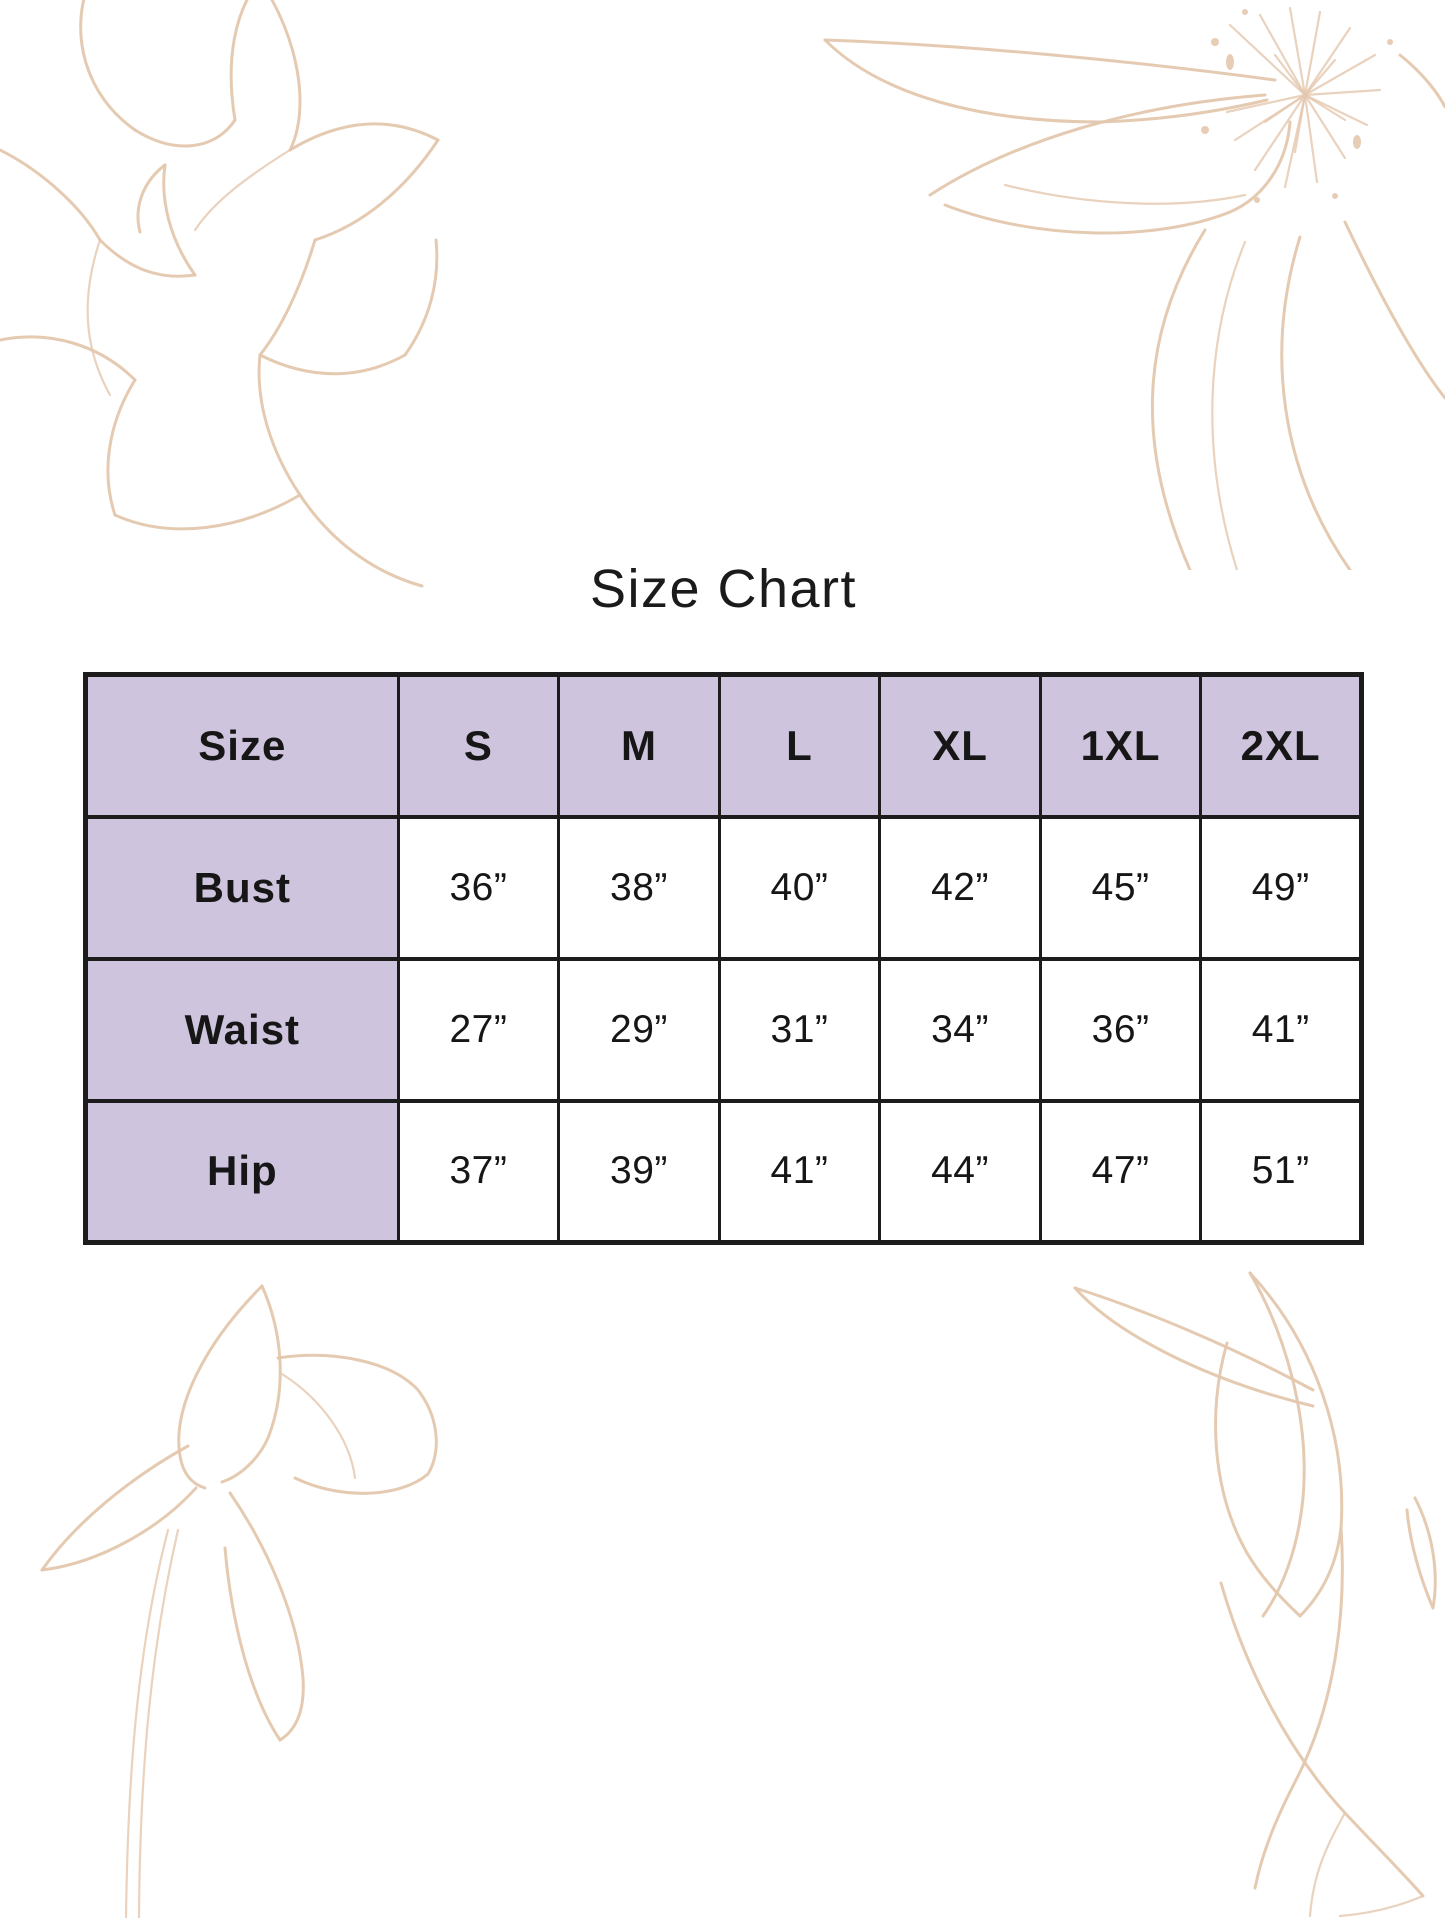 The image size is (1445, 1918). Describe the element at coordinates (242, 1029) in the screenshot. I see `row-label-waist: Waist` at that location.